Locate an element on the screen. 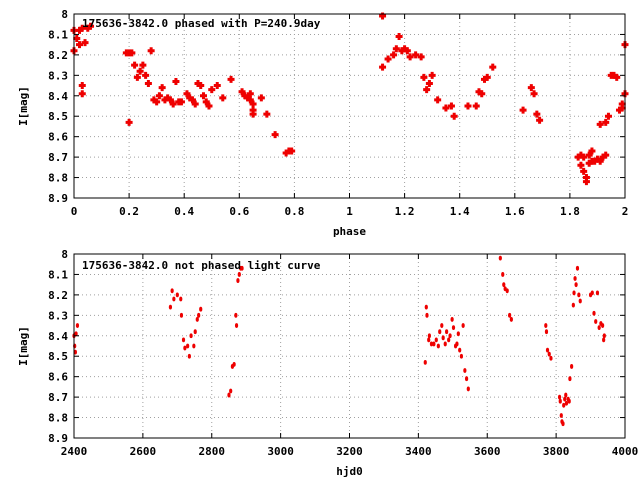 This screenshot has width=640, height=480. phased-chart-title: 175636-3842.0 phased with P=240.9day is located at coordinates (201, 23).